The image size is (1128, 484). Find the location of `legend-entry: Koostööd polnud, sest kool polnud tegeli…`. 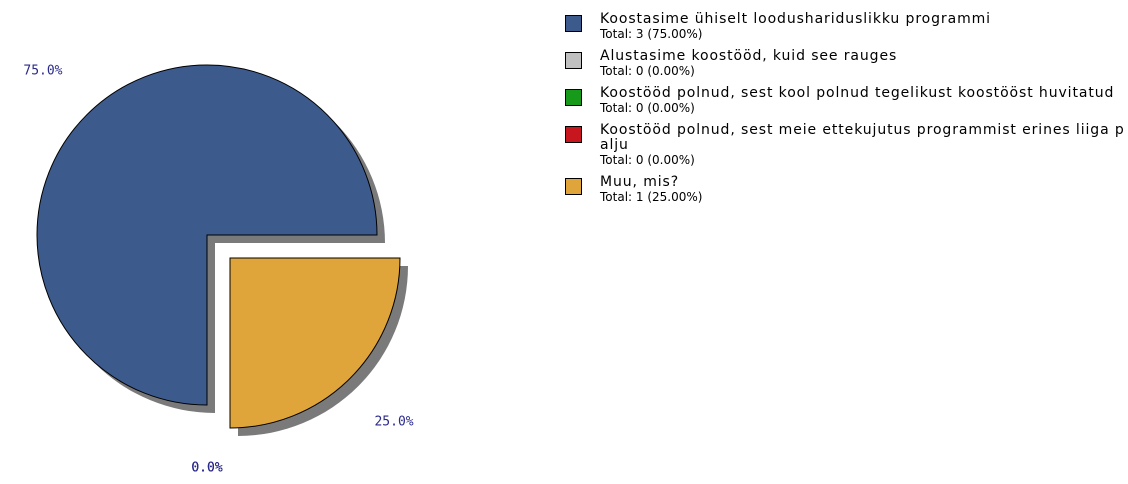

legend-entry: Koostööd polnud, sest kool polnud tegeli… is located at coordinates (845, 100).